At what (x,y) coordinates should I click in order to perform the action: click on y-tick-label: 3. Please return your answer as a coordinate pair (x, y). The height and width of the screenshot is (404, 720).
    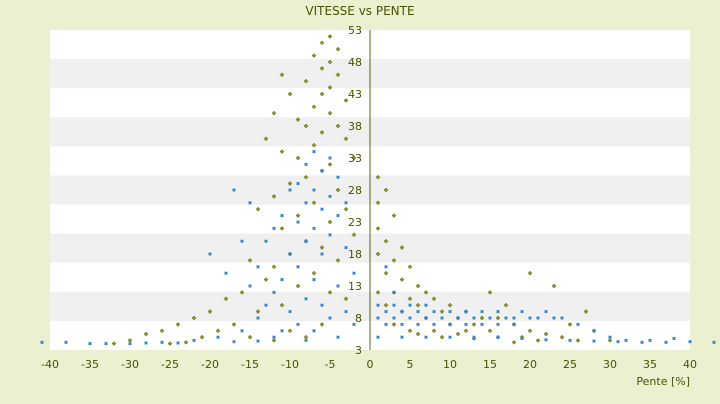
    Looking at the image, I should click on (358, 350).